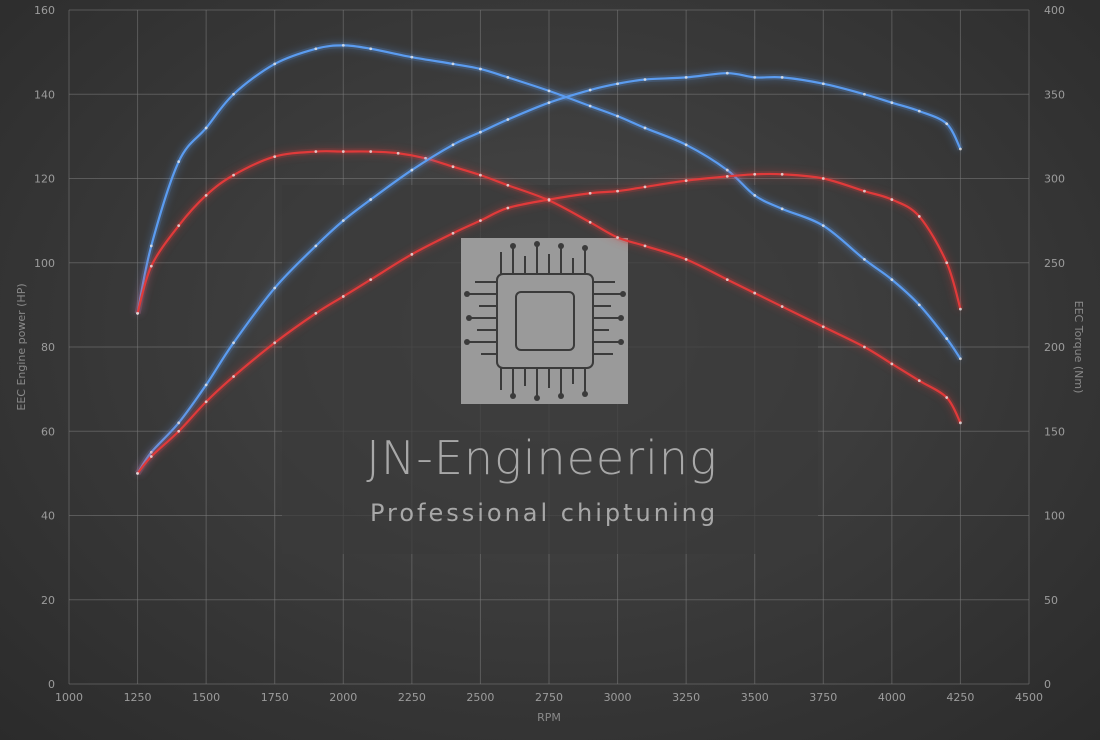  What do you see at coordinates (21, 346) in the screenshot?
I see `y-axis-left-title: EEC Engine power (HP)` at bounding box center [21, 346].